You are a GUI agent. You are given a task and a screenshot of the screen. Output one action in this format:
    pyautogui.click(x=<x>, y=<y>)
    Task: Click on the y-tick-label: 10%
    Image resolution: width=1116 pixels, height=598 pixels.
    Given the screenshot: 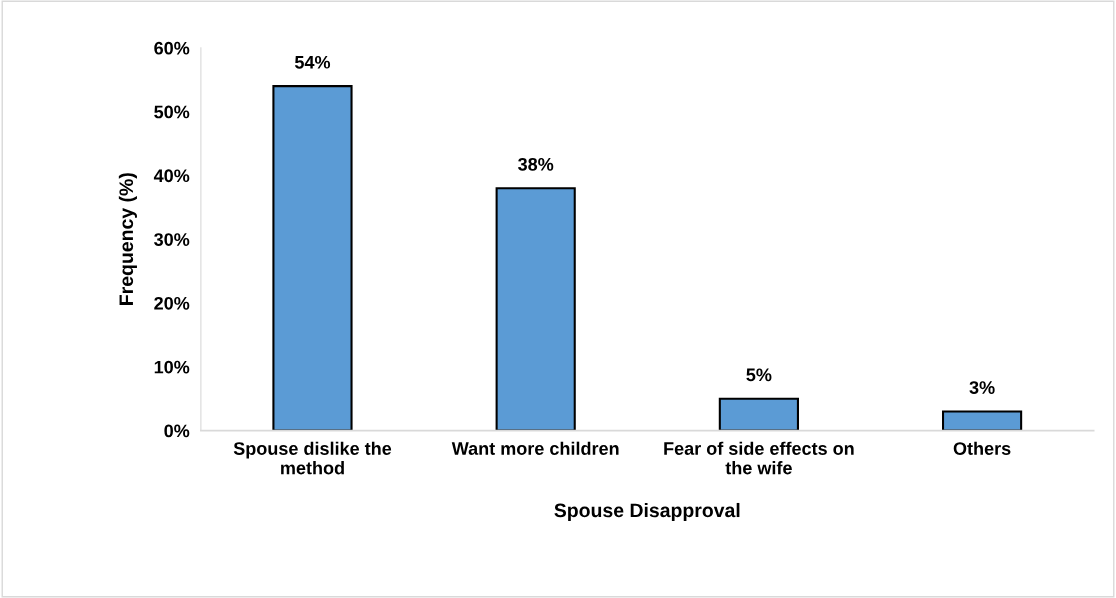 What is the action you would take?
    pyautogui.click(x=172, y=367)
    